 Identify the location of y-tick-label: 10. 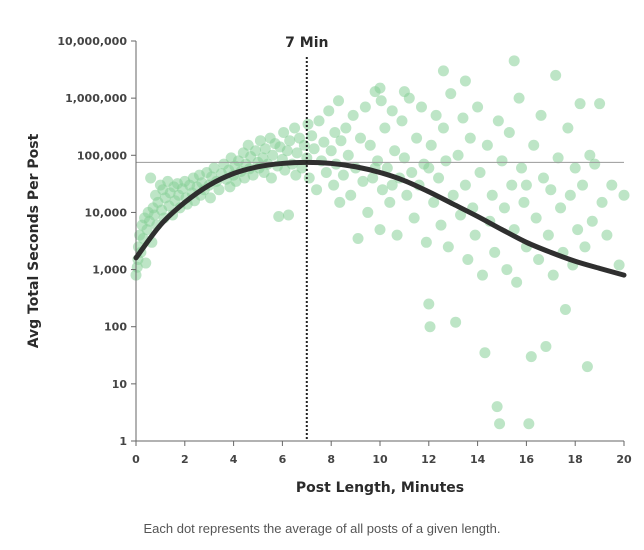
(120, 384).